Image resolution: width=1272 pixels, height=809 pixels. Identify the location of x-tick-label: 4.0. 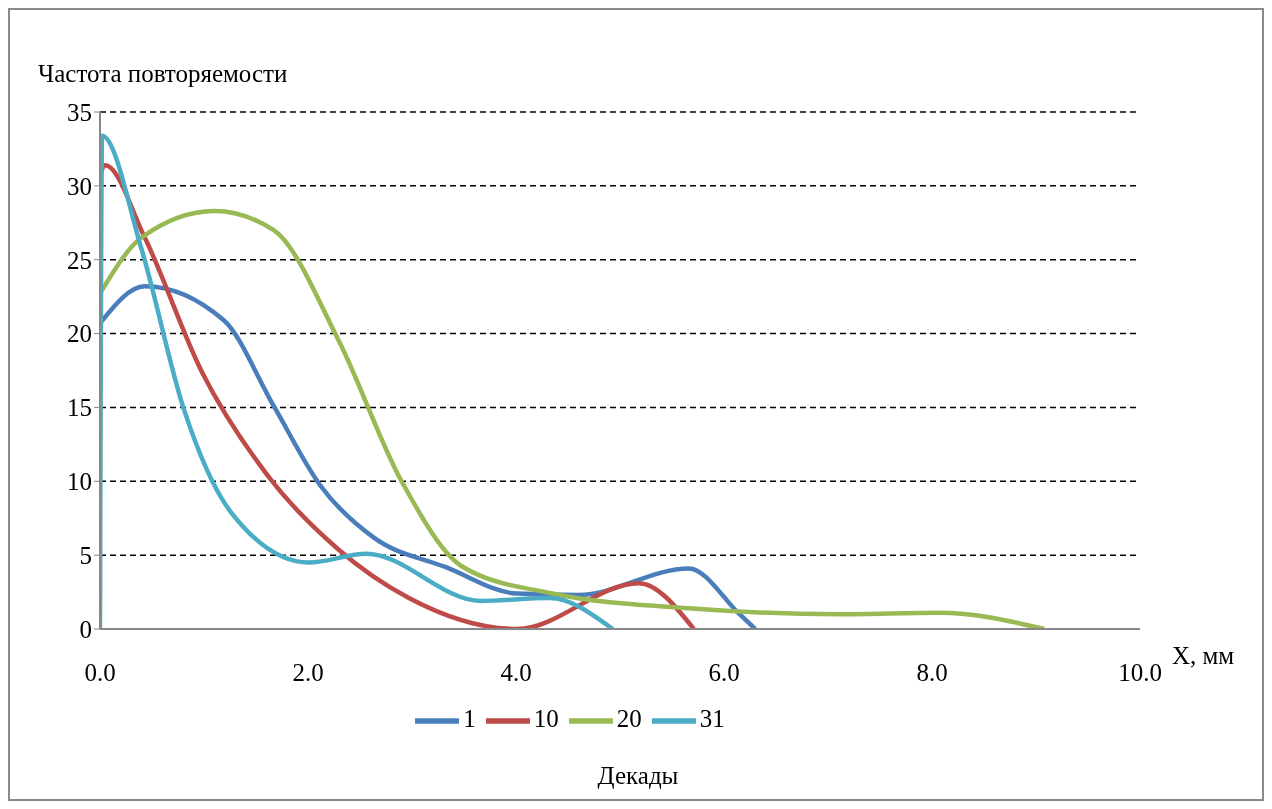
(516, 672).